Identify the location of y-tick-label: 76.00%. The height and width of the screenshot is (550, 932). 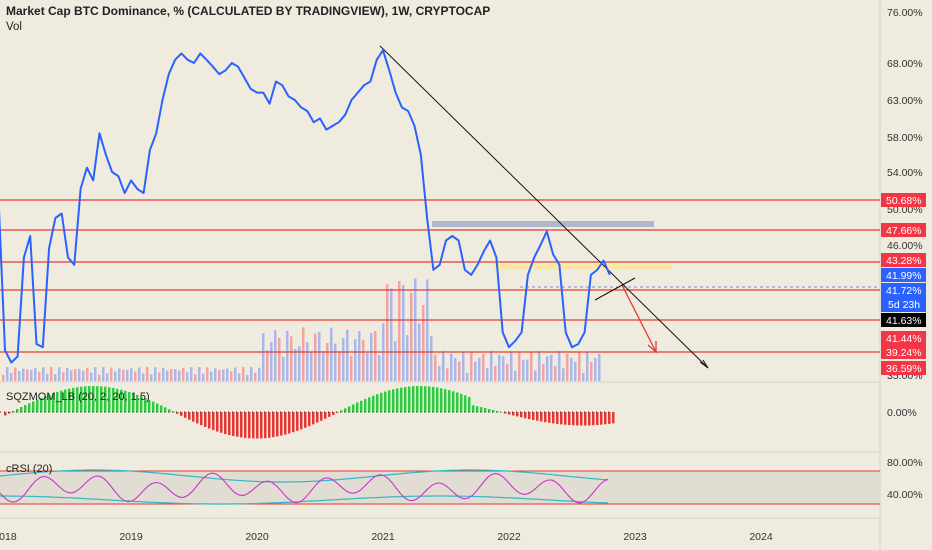
(905, 13).